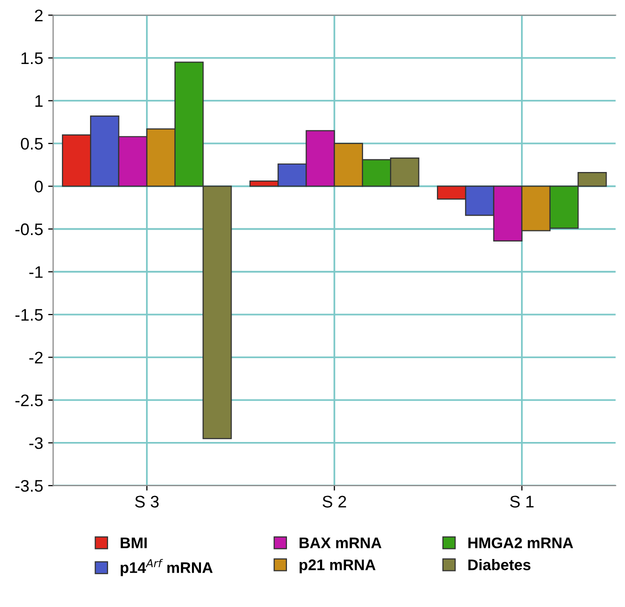 The width and height of the screenshot is (625, 607). What do you see at coordinates (521, 542) in the screenshot?
I see `legend-label: HMGA2 mRNA` at bounding box center [521, 542].